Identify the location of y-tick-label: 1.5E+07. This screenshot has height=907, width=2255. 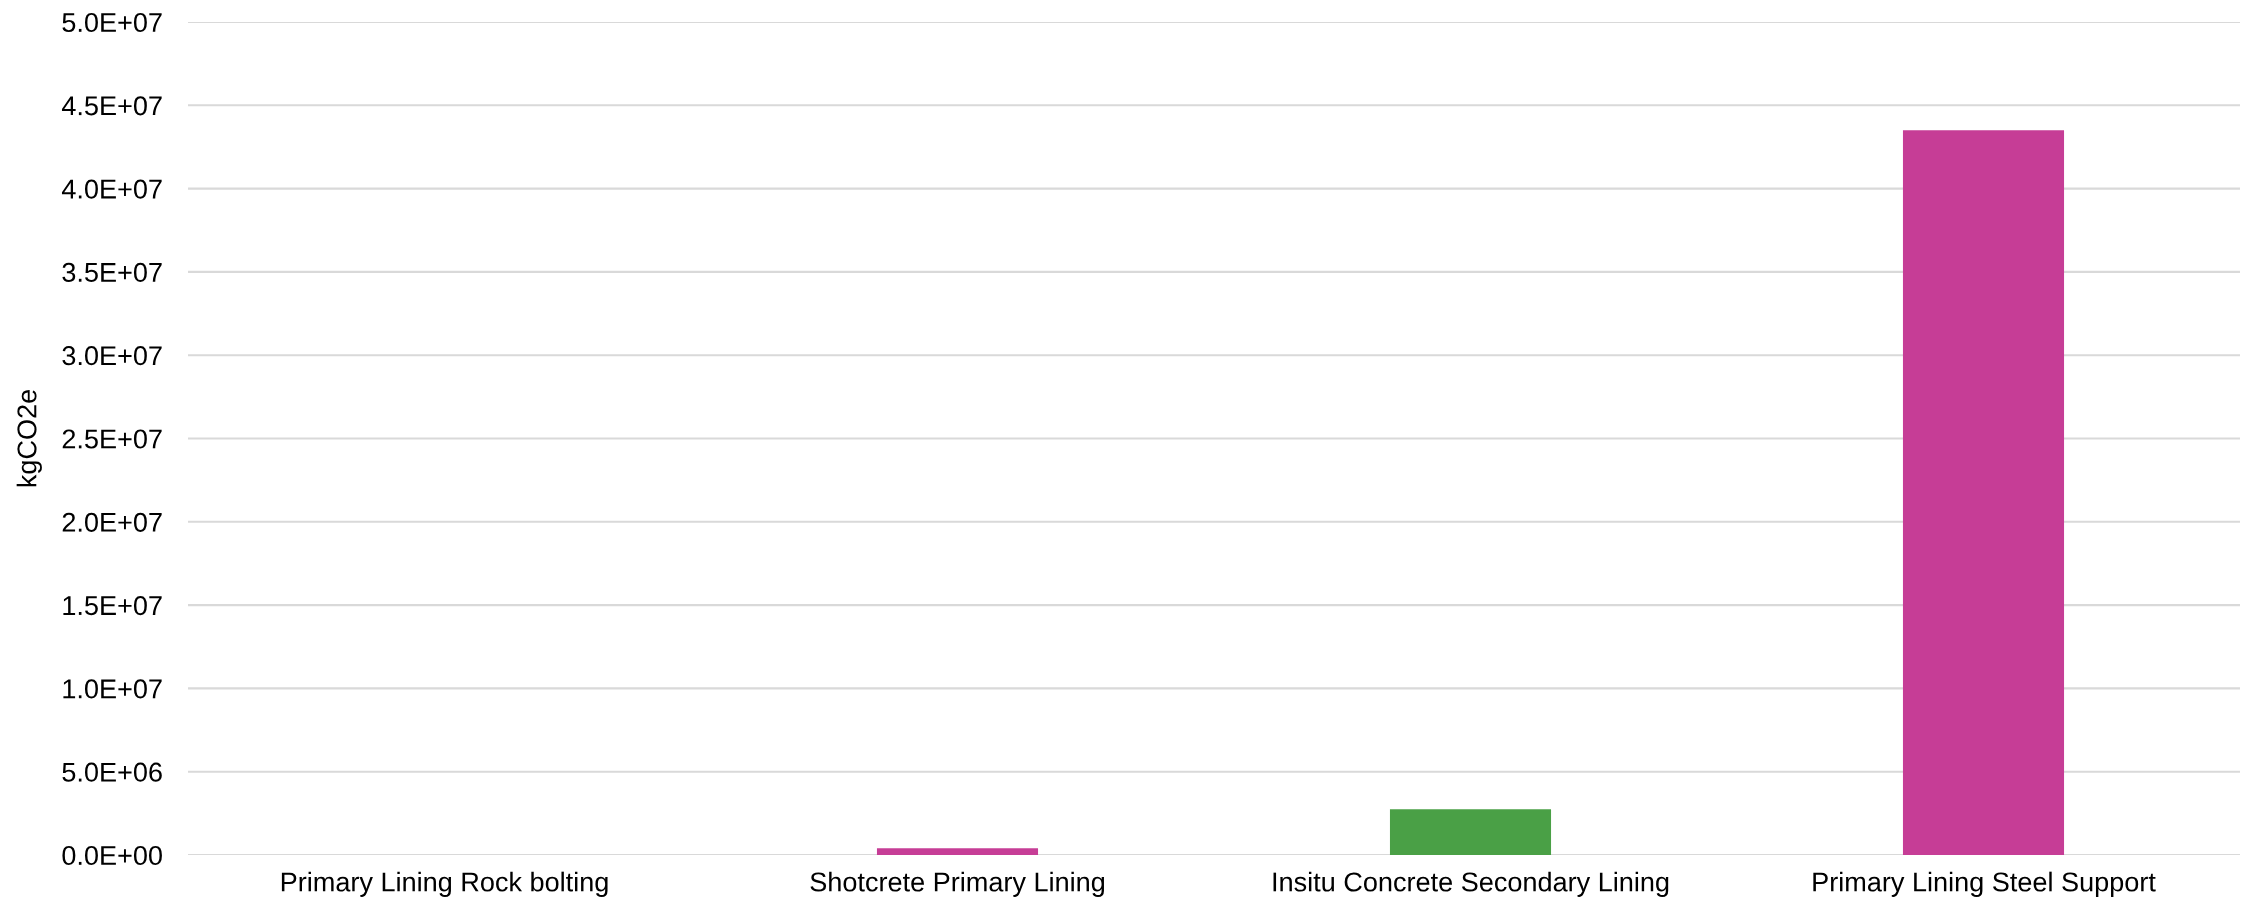
(112, 606).